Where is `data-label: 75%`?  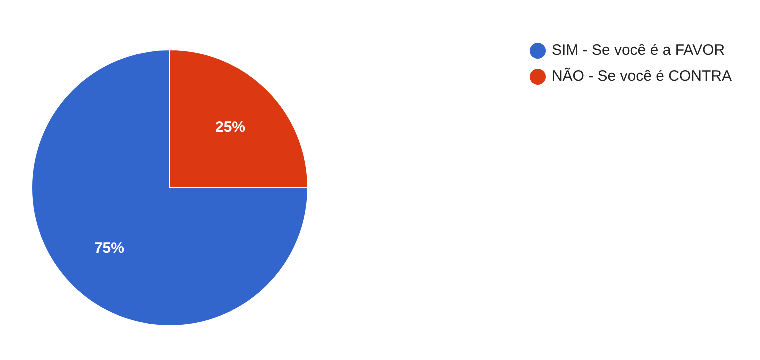 data-label: 75% is located at coordinates (109, 248).